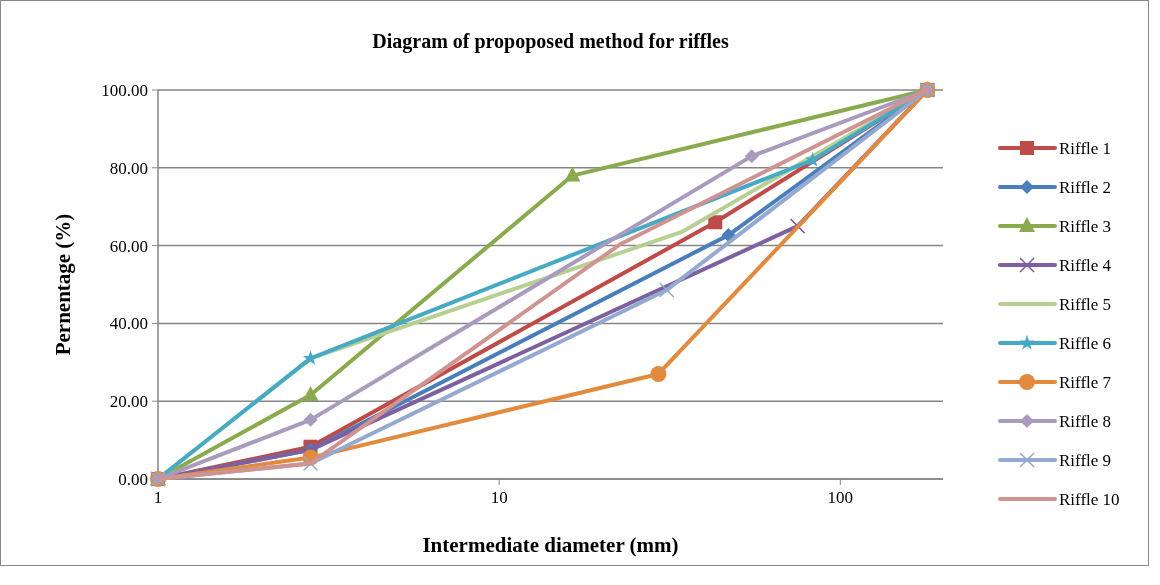 Image resolution: width=1160 pixels, height=585 pixels. I want to click on y-tick-label: 40.00, so click(128, 324).